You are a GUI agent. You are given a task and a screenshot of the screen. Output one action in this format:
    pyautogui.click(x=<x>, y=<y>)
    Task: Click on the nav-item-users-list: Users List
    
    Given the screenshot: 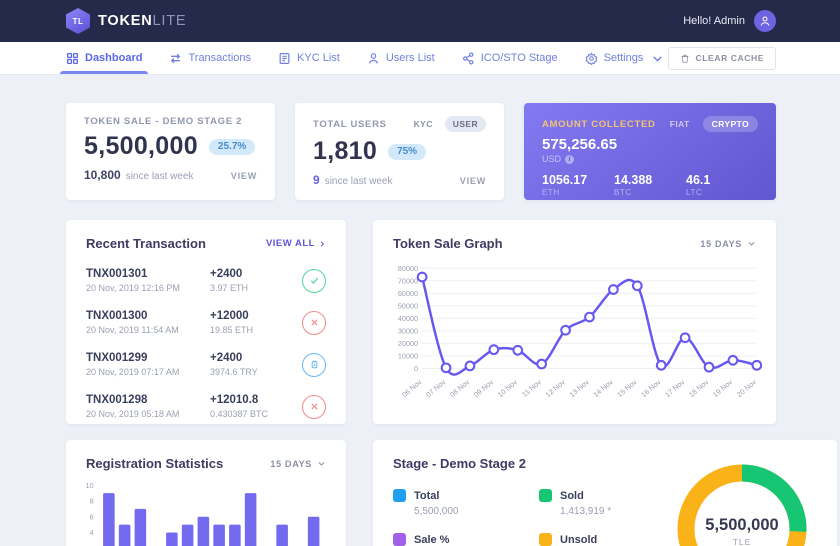 What is the action you would take?
    pyautogui.click(x=401, y=58)
    